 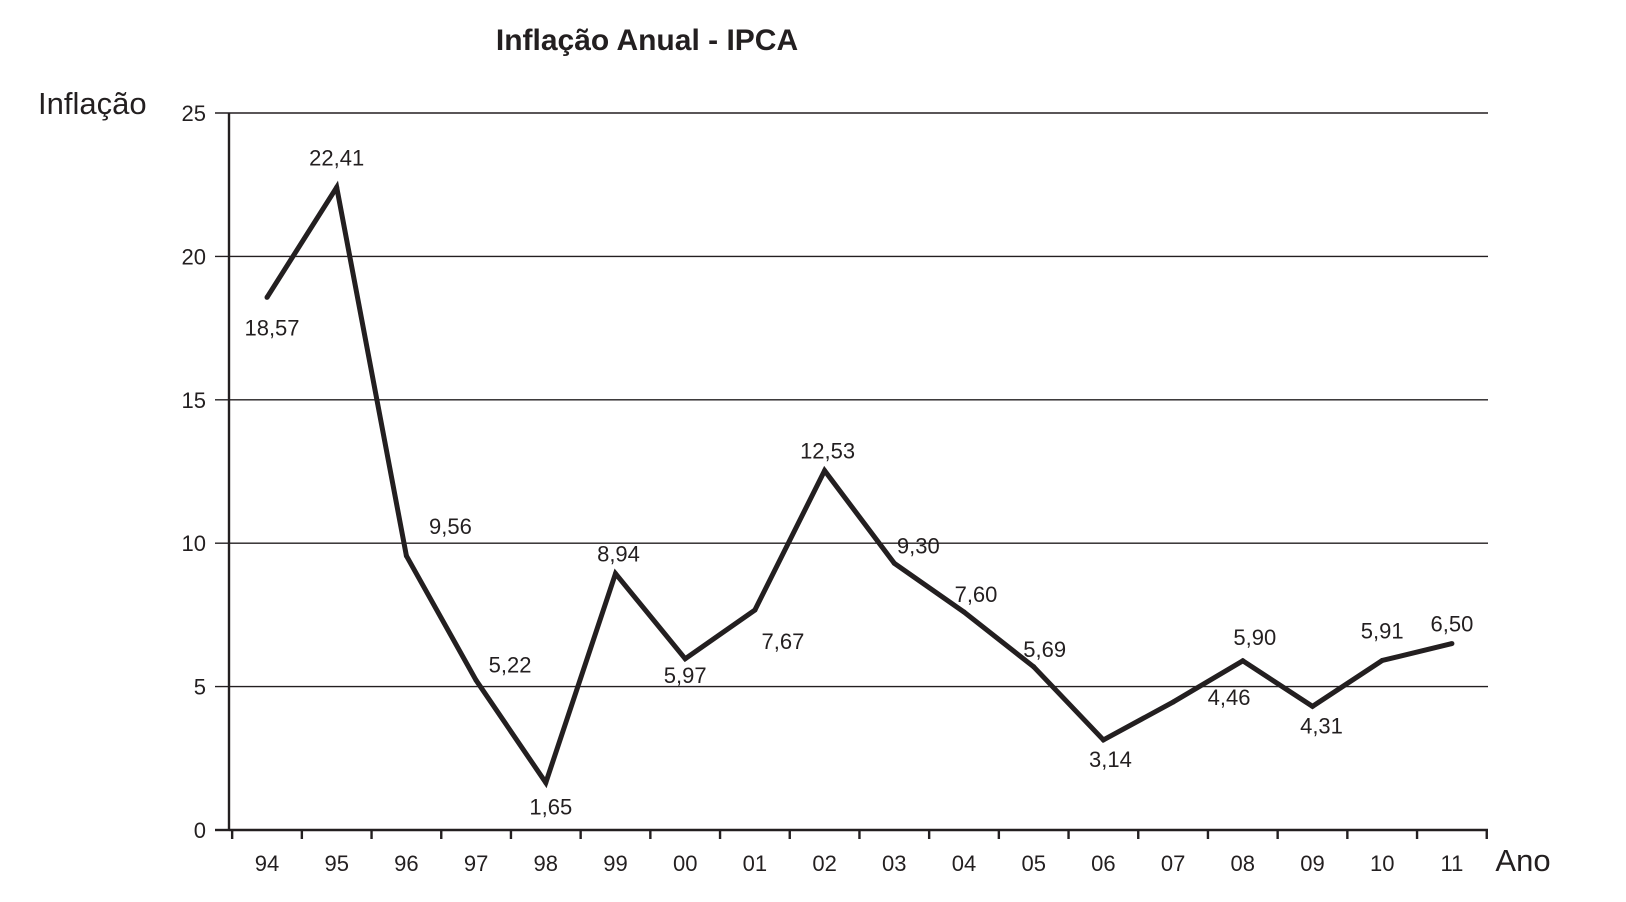 What do you see at coordinates (1229, 697) in the screenshot?
I see `data-label-07: 4,46` at bounding box center [1229, 697].